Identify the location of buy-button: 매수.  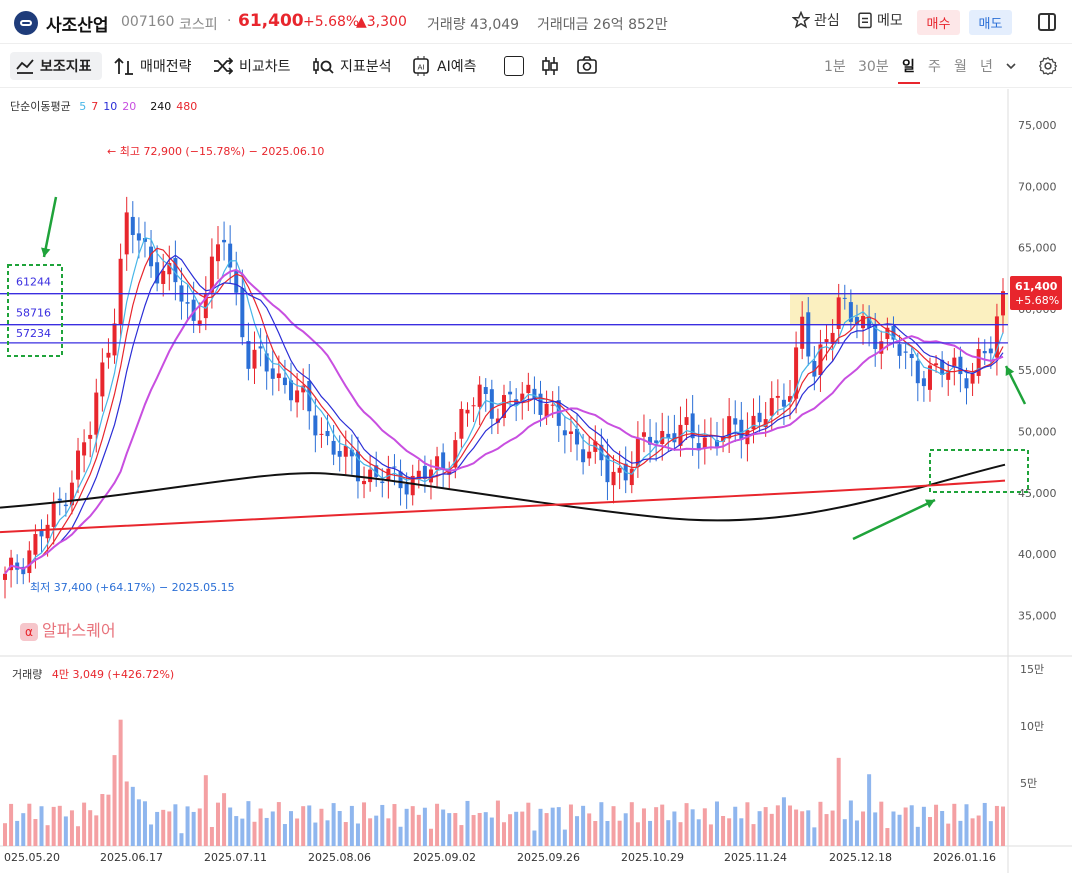
(938, 22).